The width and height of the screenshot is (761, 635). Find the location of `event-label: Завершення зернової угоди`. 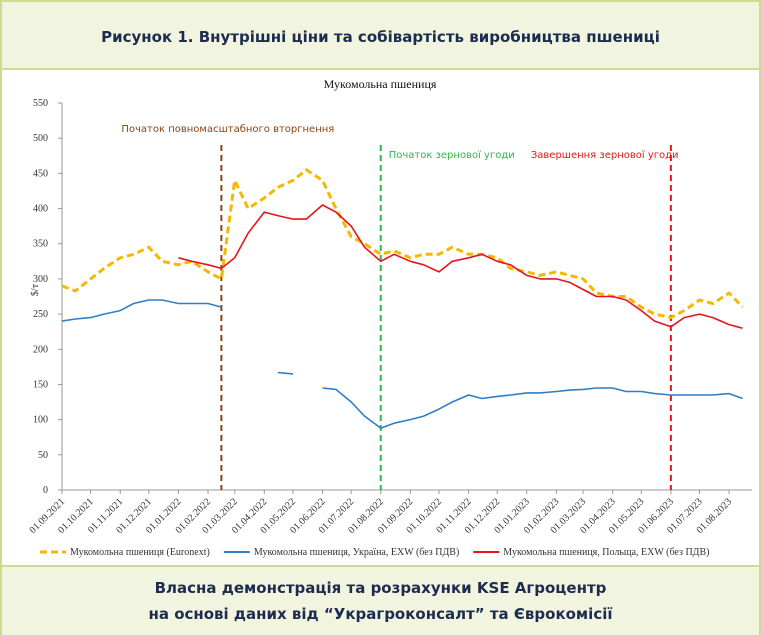

event-label: Завершення зернової угоди is located at coordinates (605, 155).